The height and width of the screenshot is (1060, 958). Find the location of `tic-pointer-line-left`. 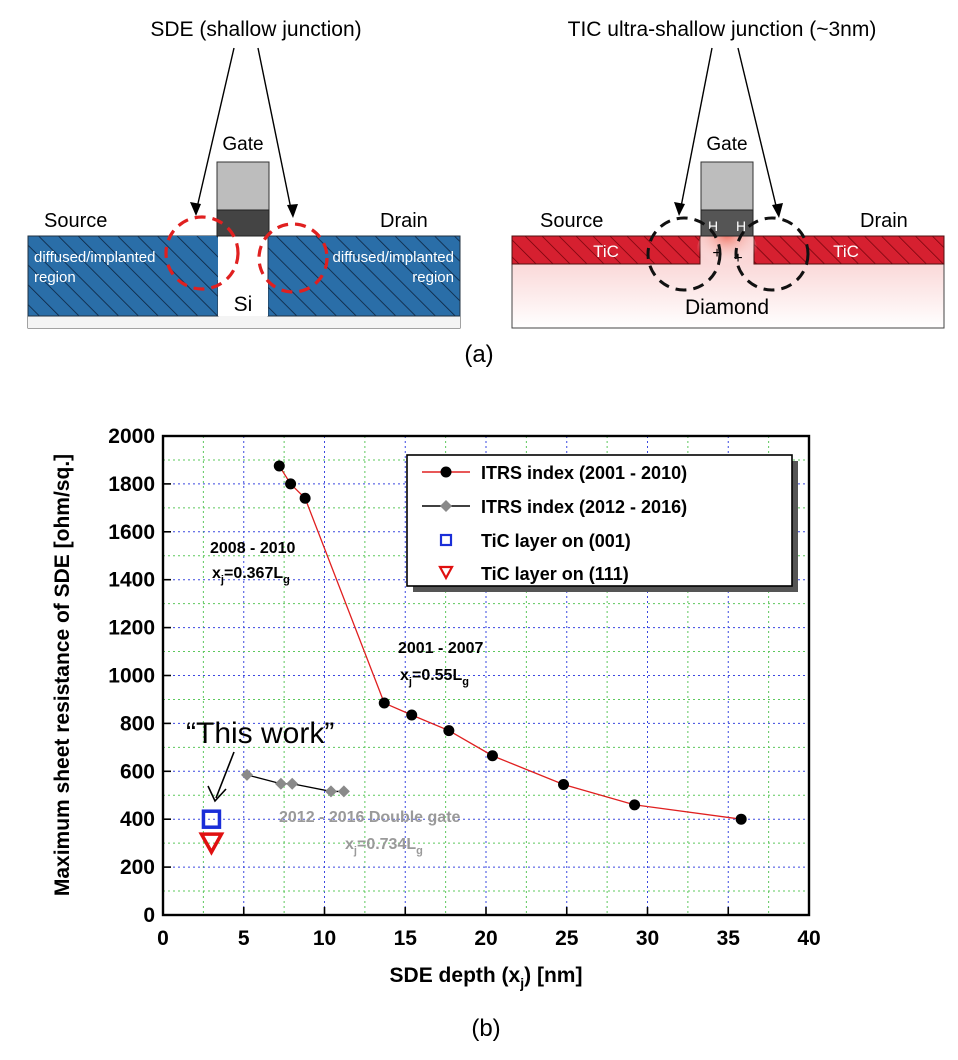

tic-pointer-line-left is located at coordinates (696, 130).